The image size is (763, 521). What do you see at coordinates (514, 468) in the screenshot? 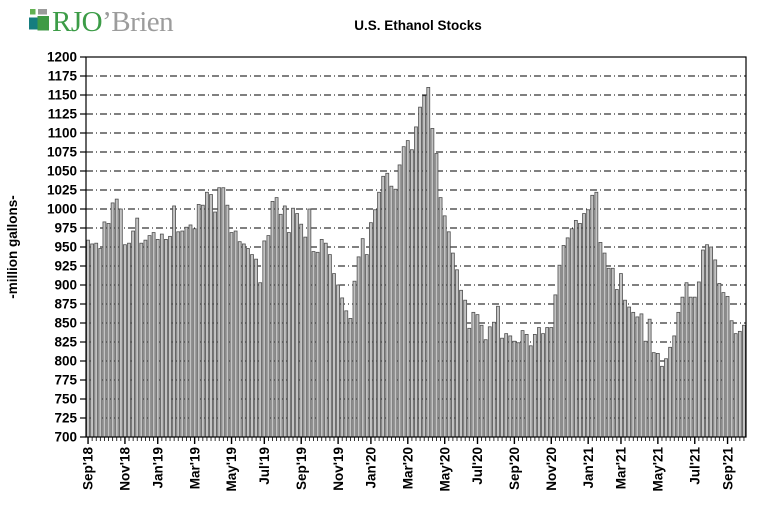
I see `x-tick-label-Sep'20: Sep'20` at bounding box center [514, 468].